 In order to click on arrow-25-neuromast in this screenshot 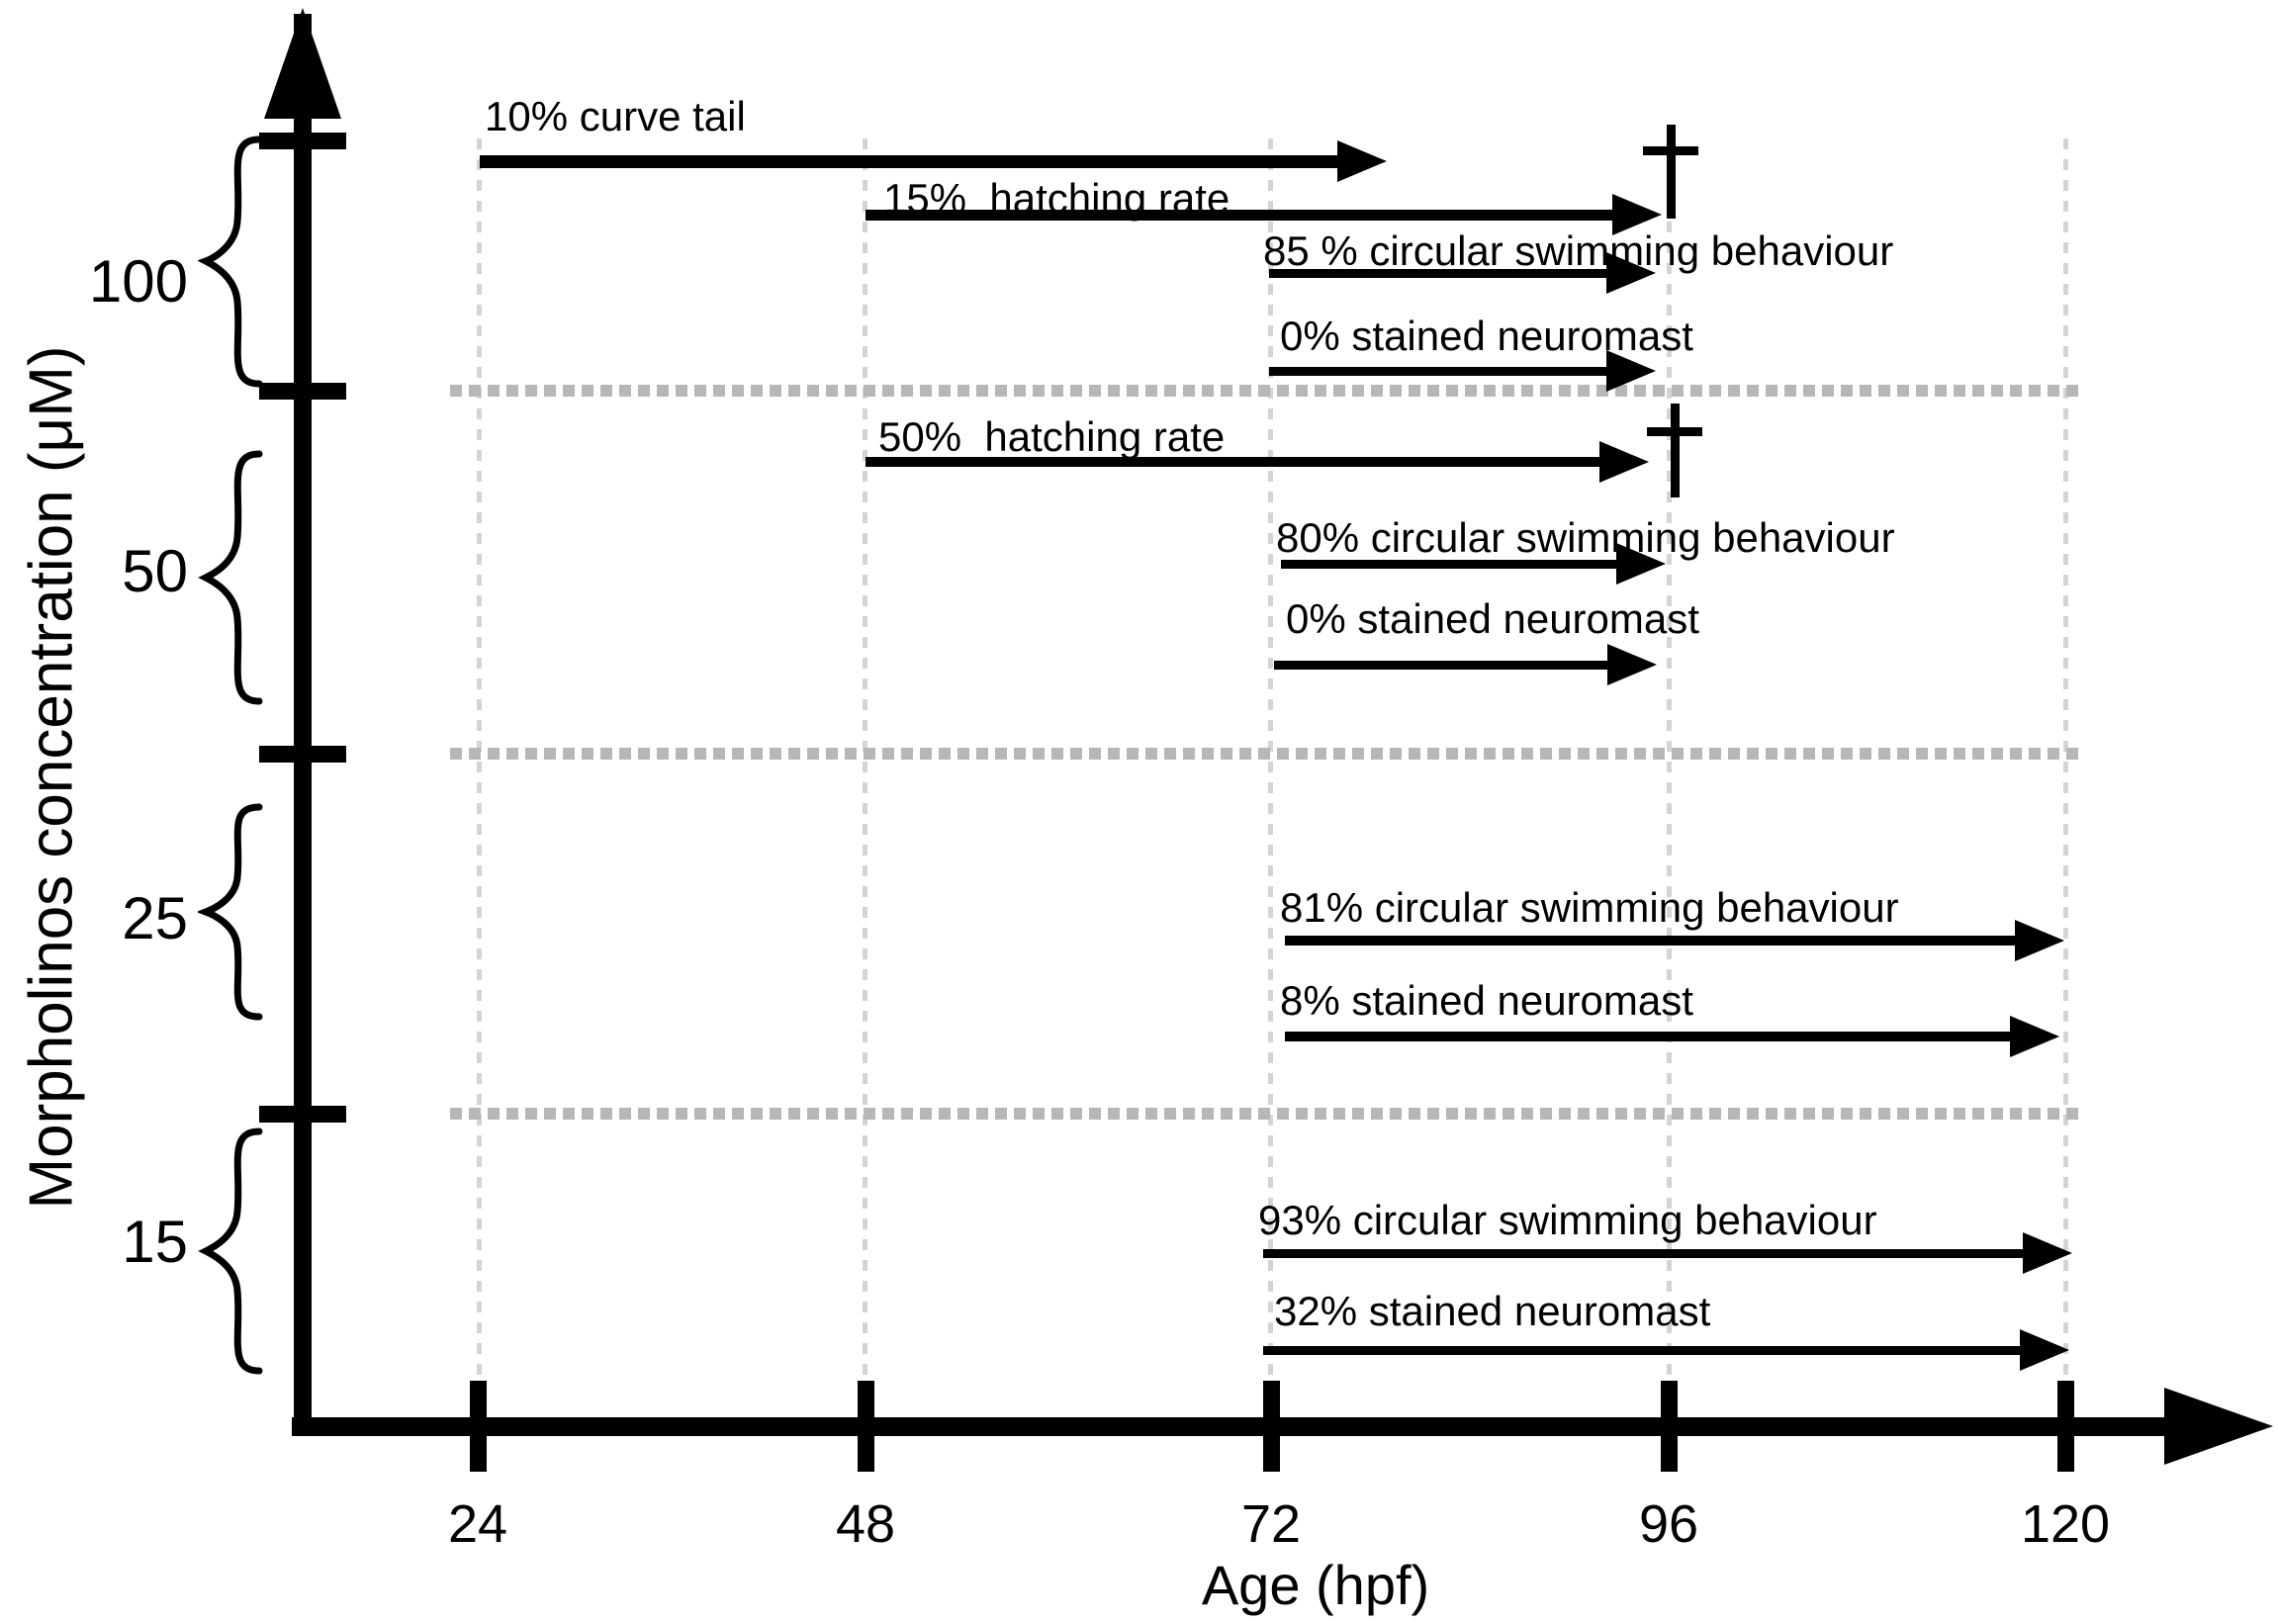, I will do `click(1650, 1036)`.